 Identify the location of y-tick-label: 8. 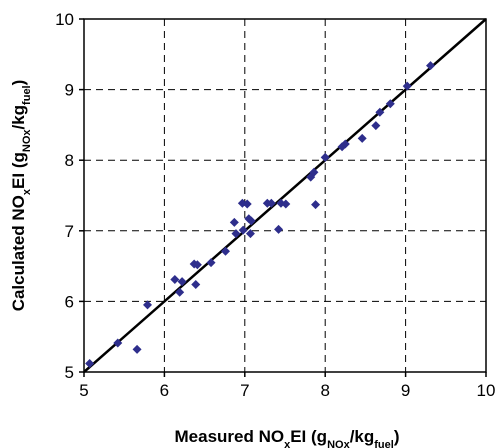
(69, 160).